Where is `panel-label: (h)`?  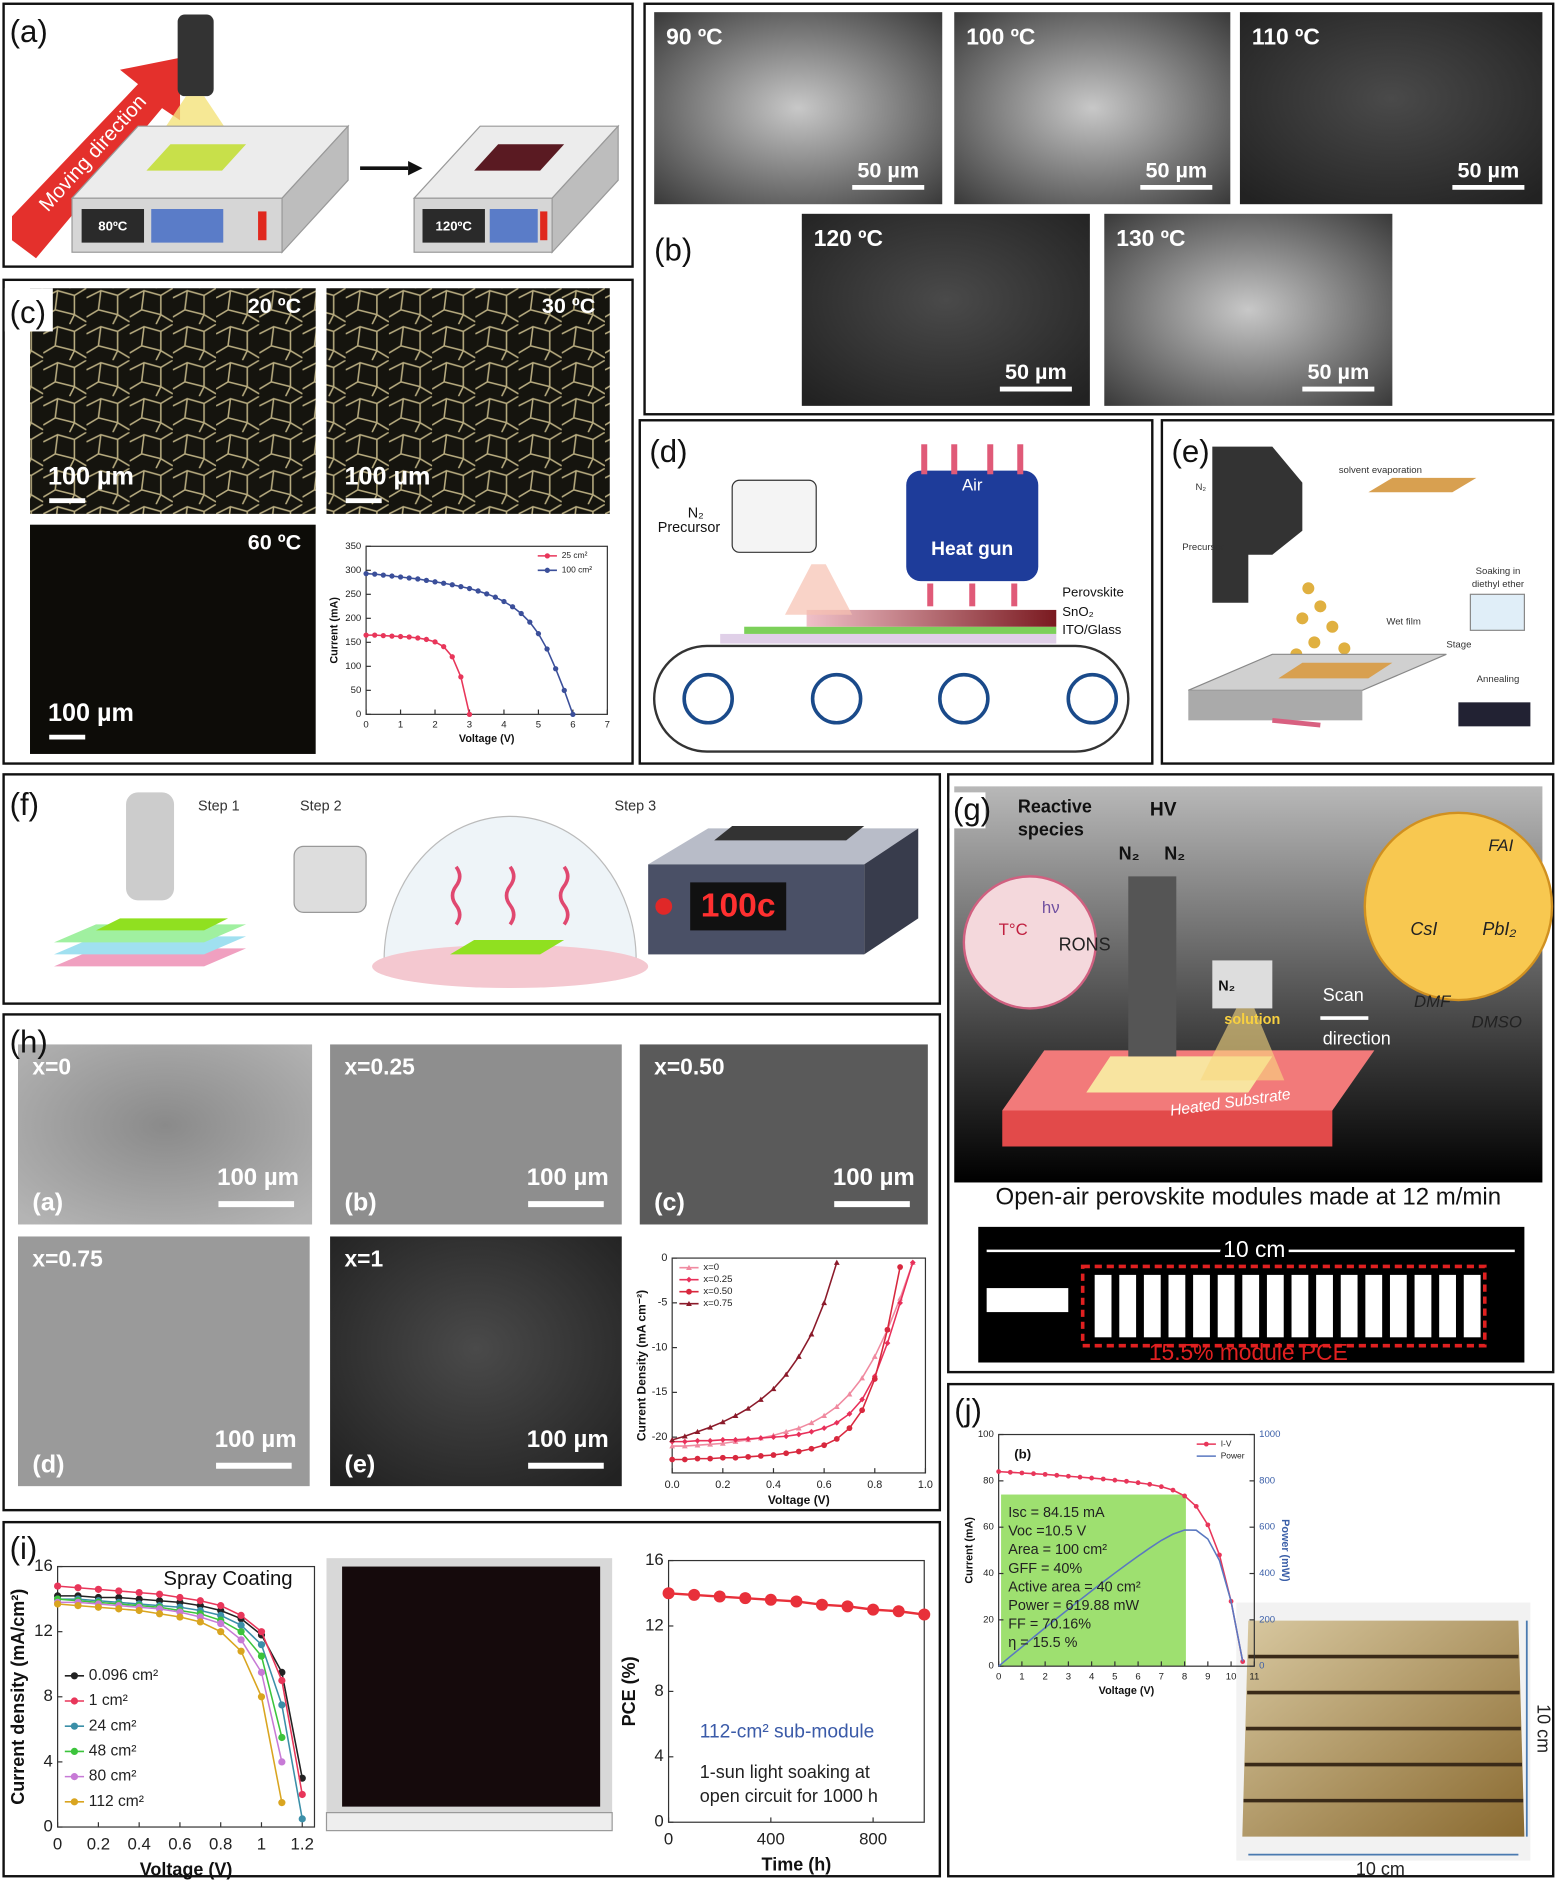 panel-label: (h) is located at coordinates (29, 1042).